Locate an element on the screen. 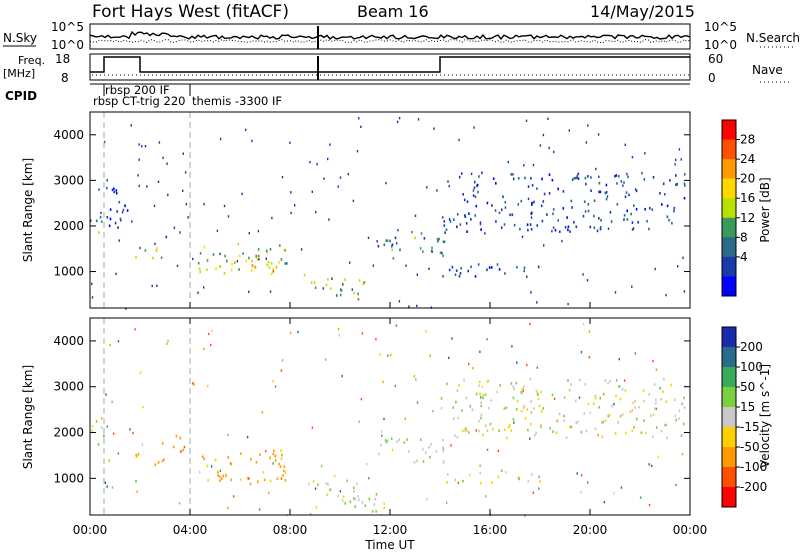 The height and width of the screenshot is (554, 800). nsky-tick-bottom: 10^0 is located at coordinates (67, 45).